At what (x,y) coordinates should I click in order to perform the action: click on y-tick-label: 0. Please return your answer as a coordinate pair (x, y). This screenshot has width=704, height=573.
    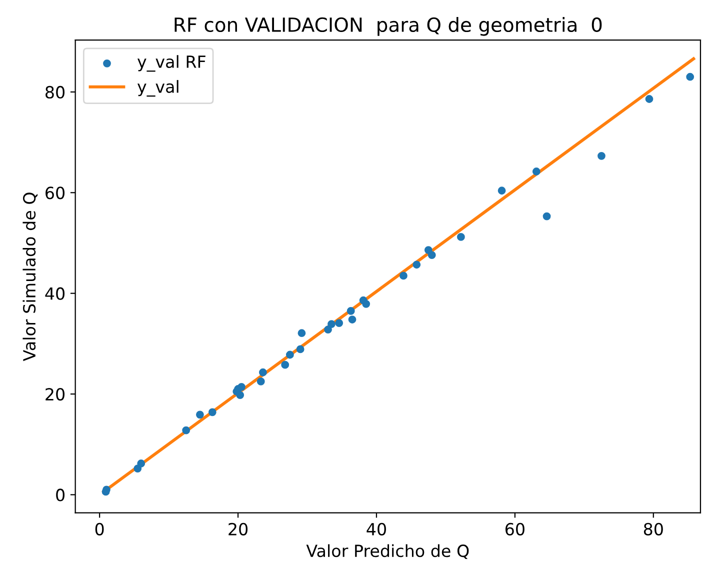
    Looking at the image, I should click on (60, 495).